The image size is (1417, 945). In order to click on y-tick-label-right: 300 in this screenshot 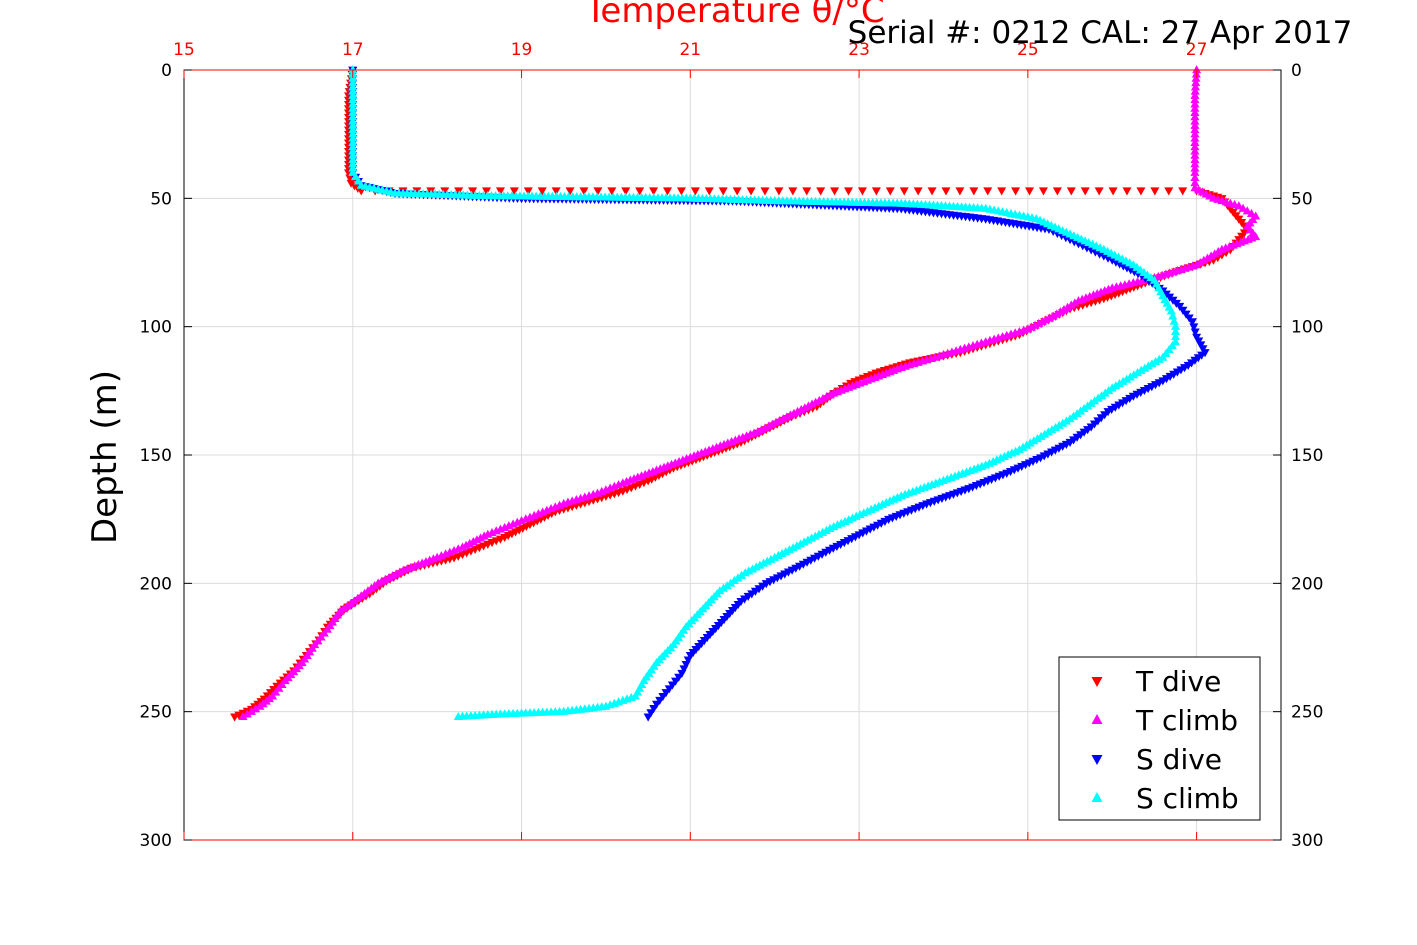, I will do `click(1307, 841)`.